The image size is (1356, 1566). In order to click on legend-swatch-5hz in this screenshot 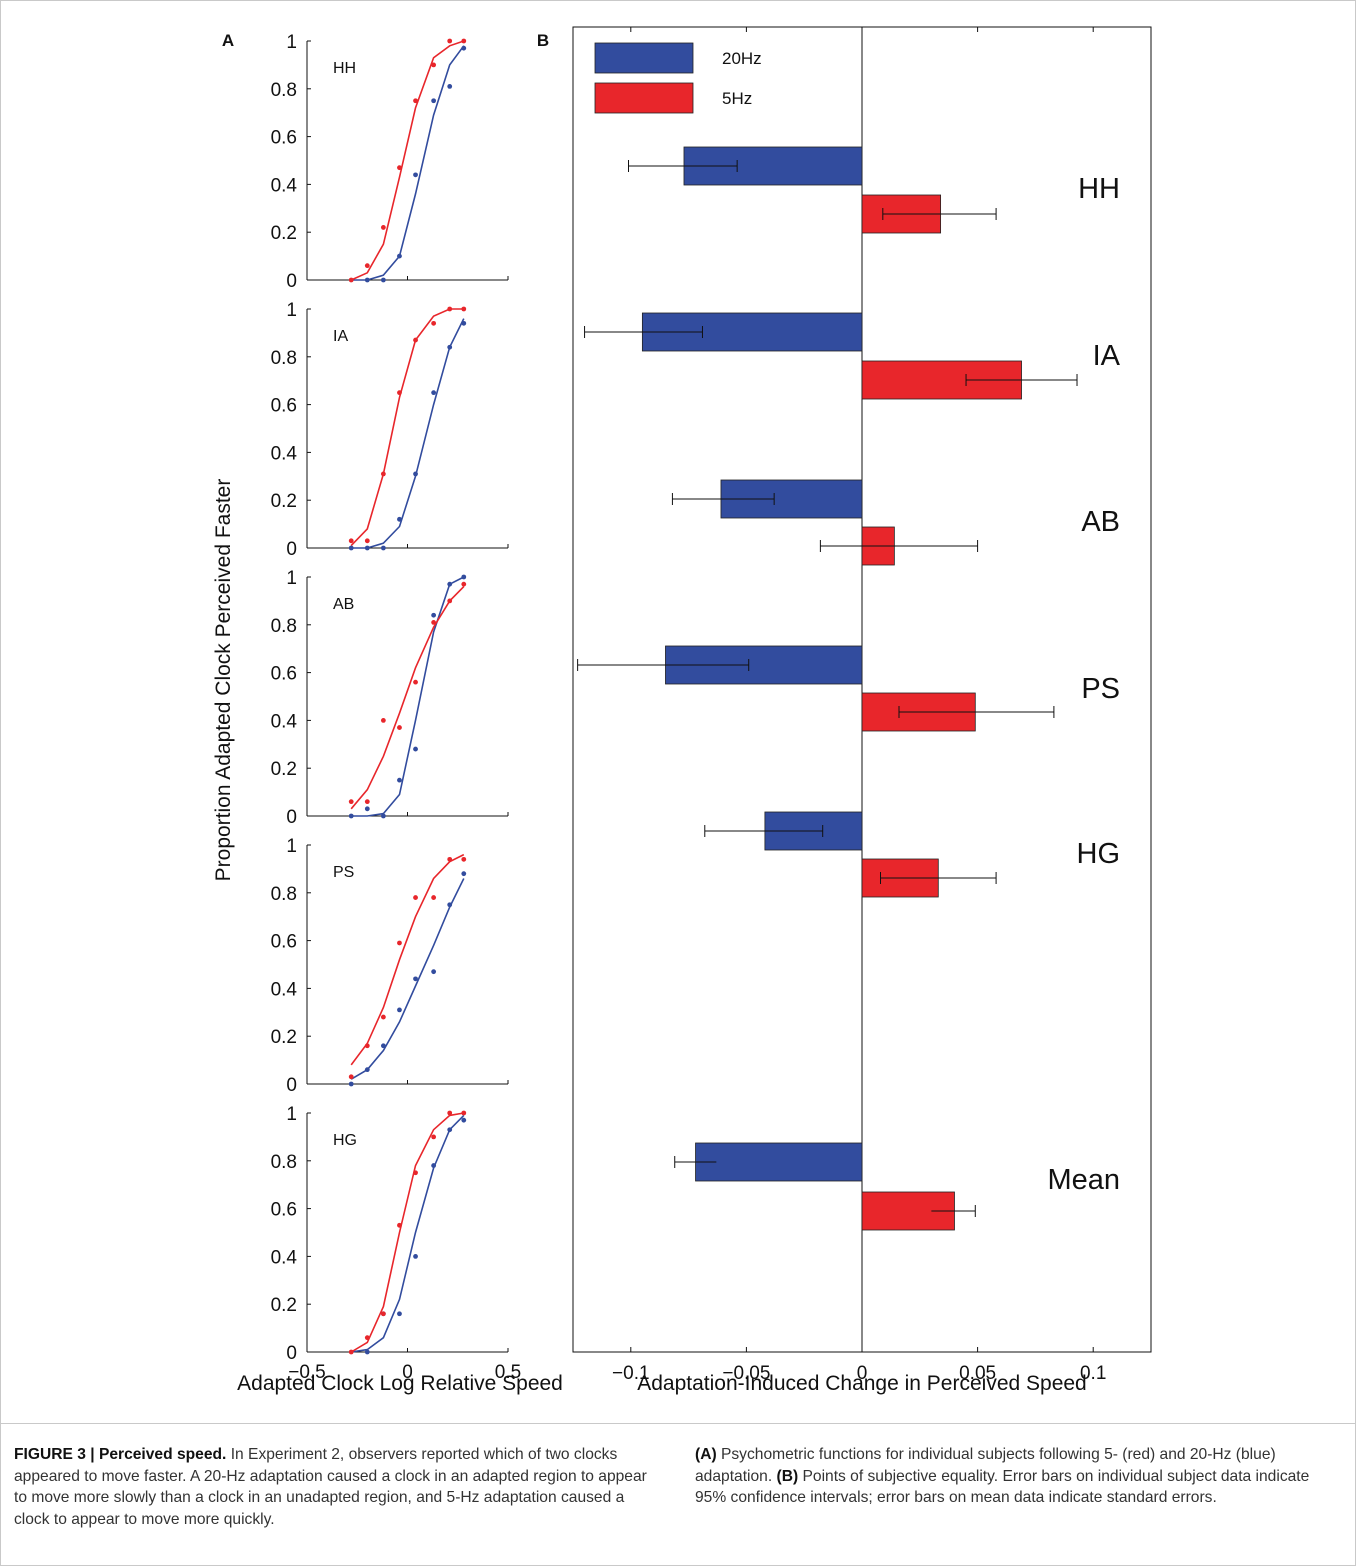, I will do `click(644, 98)`.